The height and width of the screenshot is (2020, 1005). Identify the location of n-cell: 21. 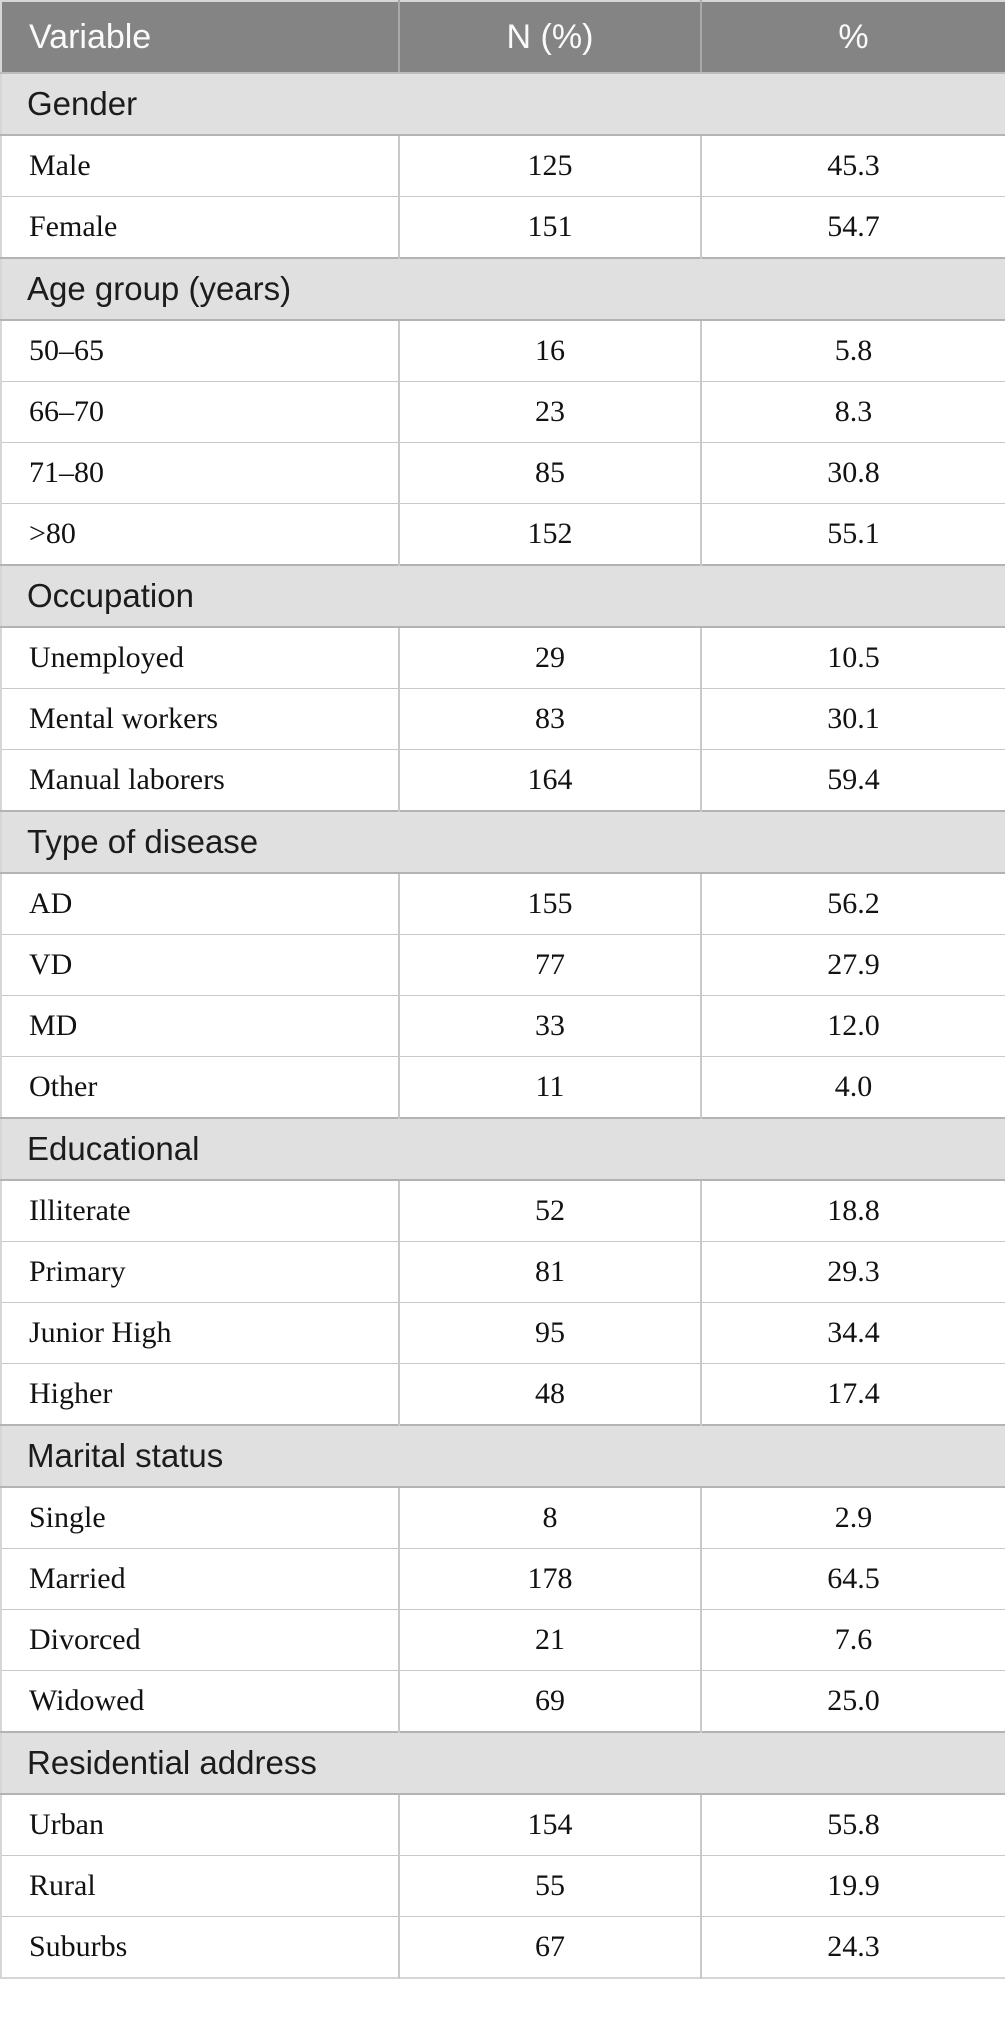
(549, 1640).